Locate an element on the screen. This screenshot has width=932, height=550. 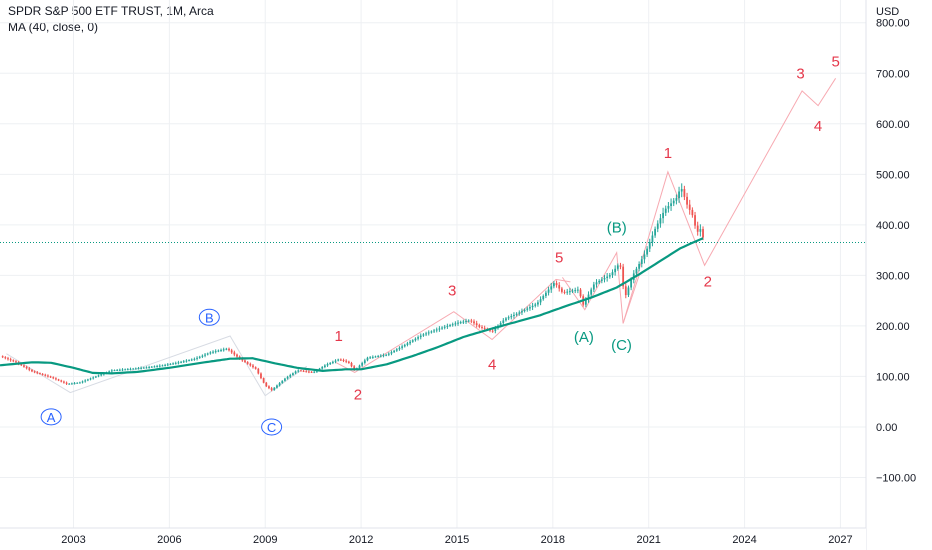
wave-label: 2 is located at coordinates (708, 281).